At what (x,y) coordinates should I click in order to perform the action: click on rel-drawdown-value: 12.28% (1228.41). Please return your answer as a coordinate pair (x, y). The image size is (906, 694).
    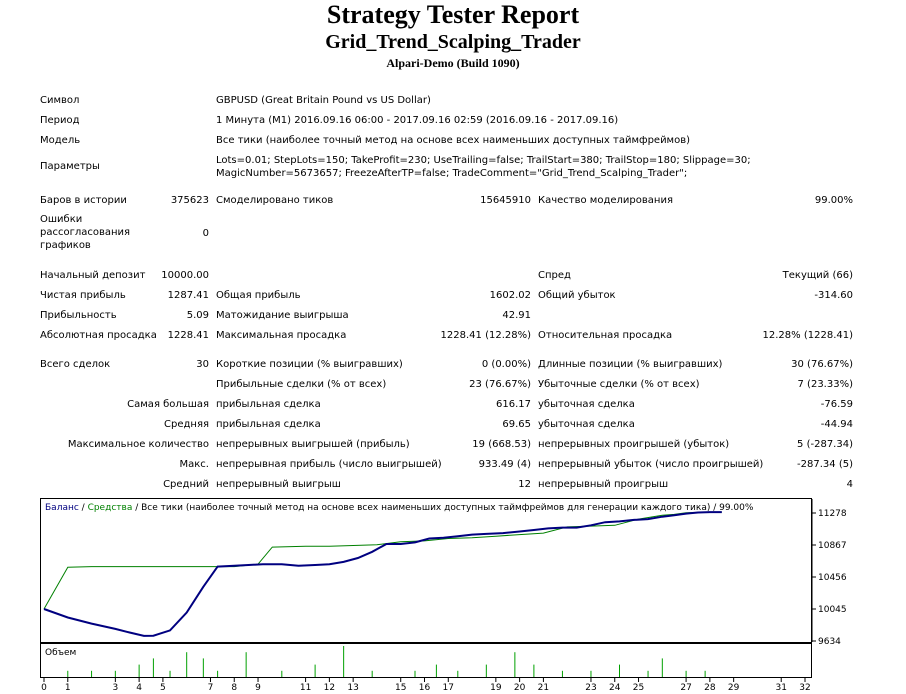
    Looking at the image, I should click on (807, 335).